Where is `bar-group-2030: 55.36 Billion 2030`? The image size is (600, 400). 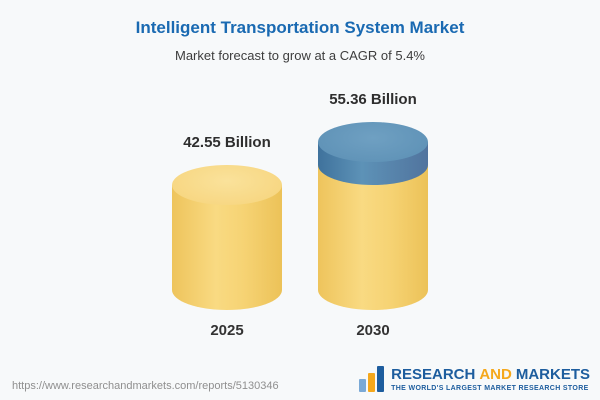
bar-group-2030: 55.36 Billion 2030 is located at coordinates (373, 215).